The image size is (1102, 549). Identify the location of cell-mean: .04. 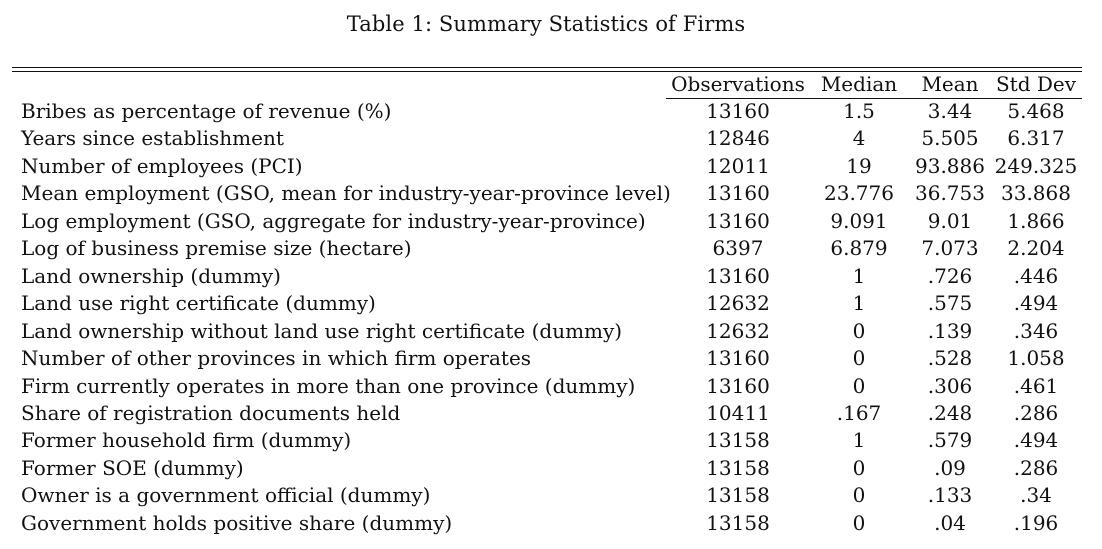
(950, 522).